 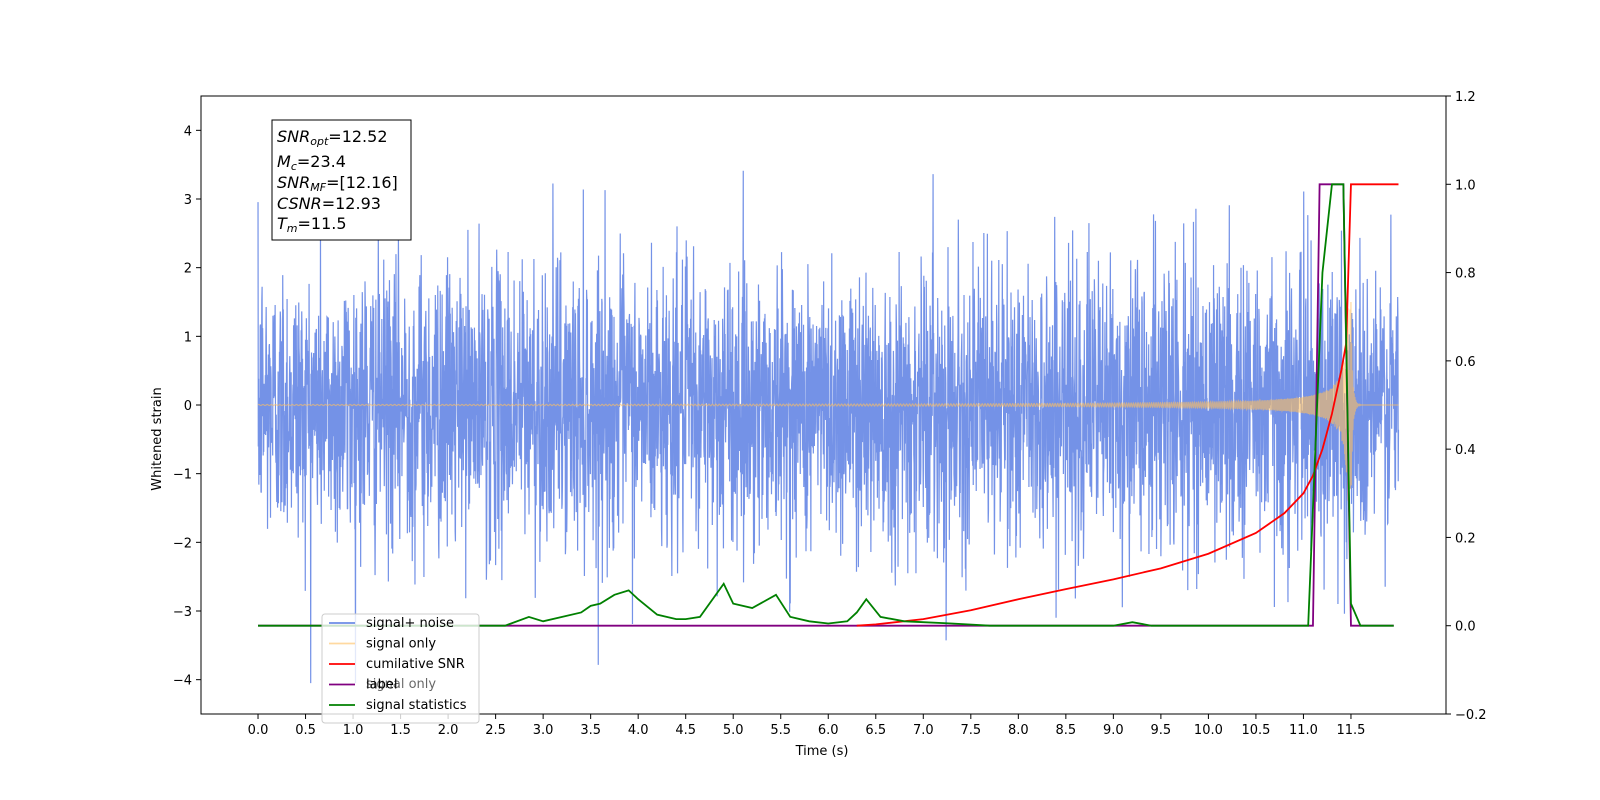 I want to click on y-axis-label-left: Whitened strain, so click(x=157, y=438).